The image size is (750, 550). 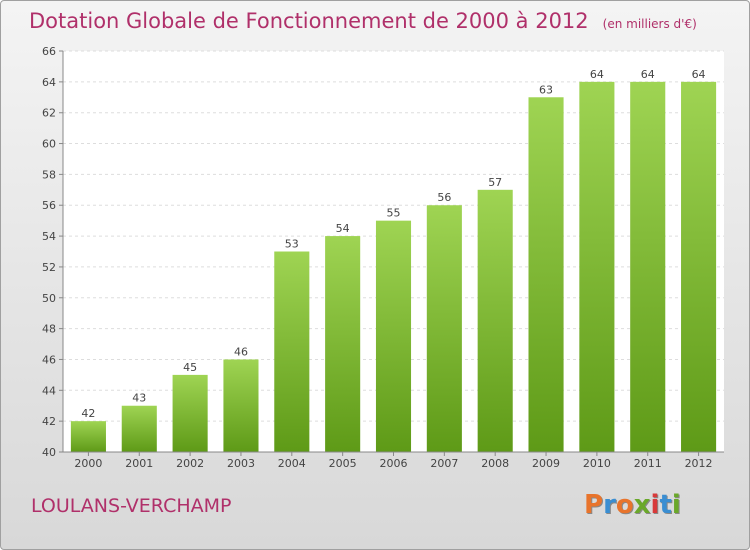 What do you see at coordinates (139, 398) in the screenshot?
I see `bar-value-label: 43` at bounding box center [139, 398].